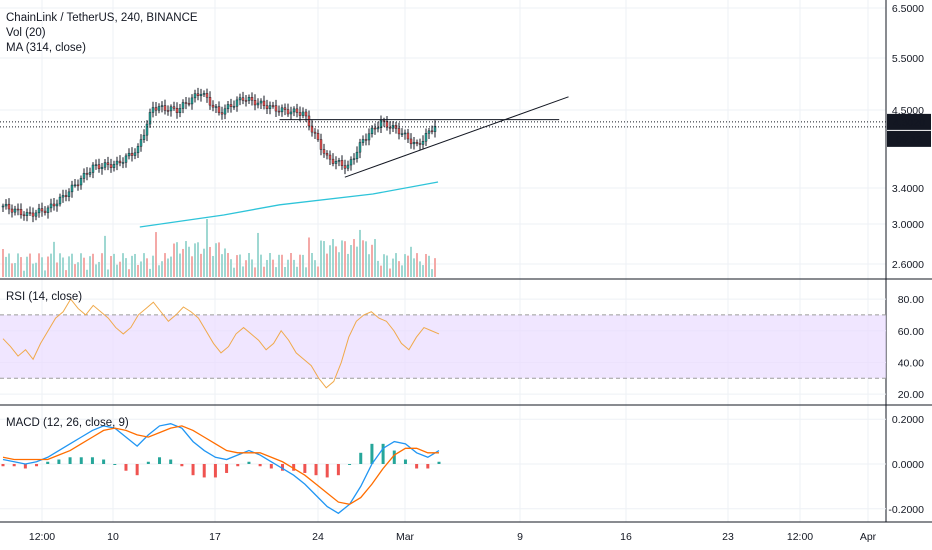 This screenshot has width=932, height=550. Describe the element at coordinates (289, 204) in the screenshot. I see `ma-line` at that location.